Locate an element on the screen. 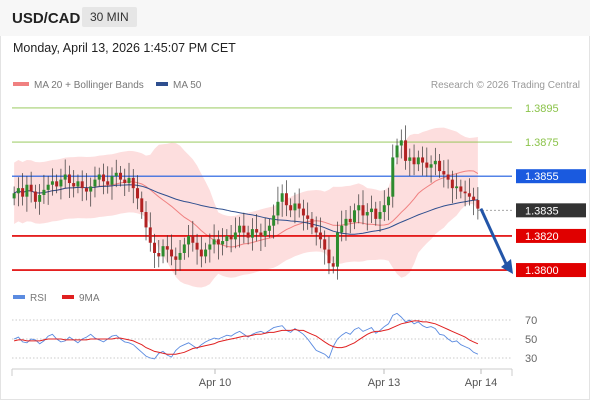  rsi-tick-label-0: 70 is located at coordinates (531, 321).